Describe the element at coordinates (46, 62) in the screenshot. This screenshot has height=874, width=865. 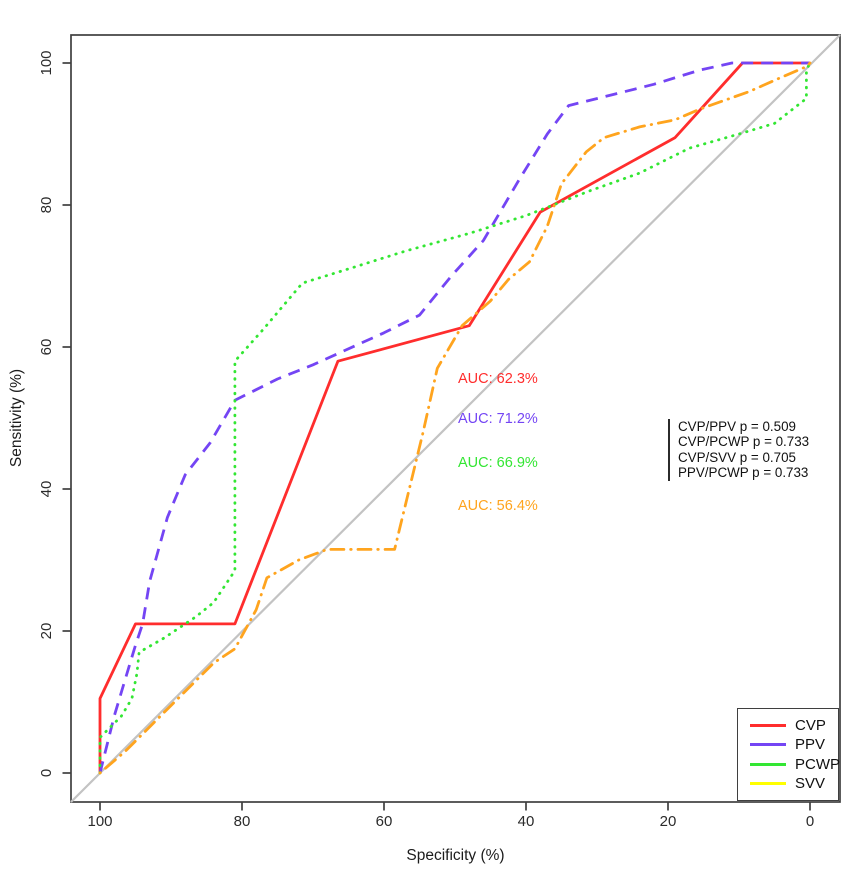
I see `y-tick-label: 100` at that location.